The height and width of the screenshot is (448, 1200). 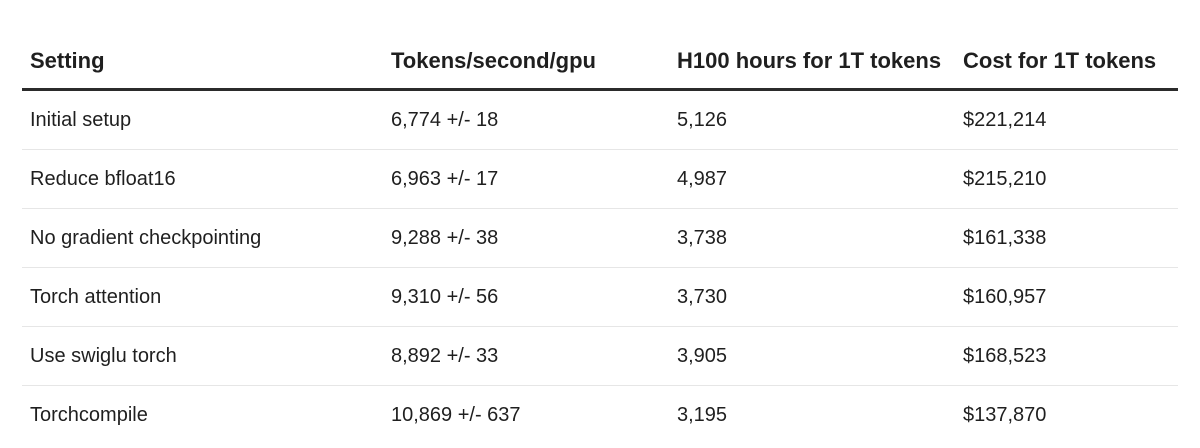 What do you see at coordinates (202, 45) in the screenshot?
I see `header-setting: Setting` at bounding box center [202, 45].